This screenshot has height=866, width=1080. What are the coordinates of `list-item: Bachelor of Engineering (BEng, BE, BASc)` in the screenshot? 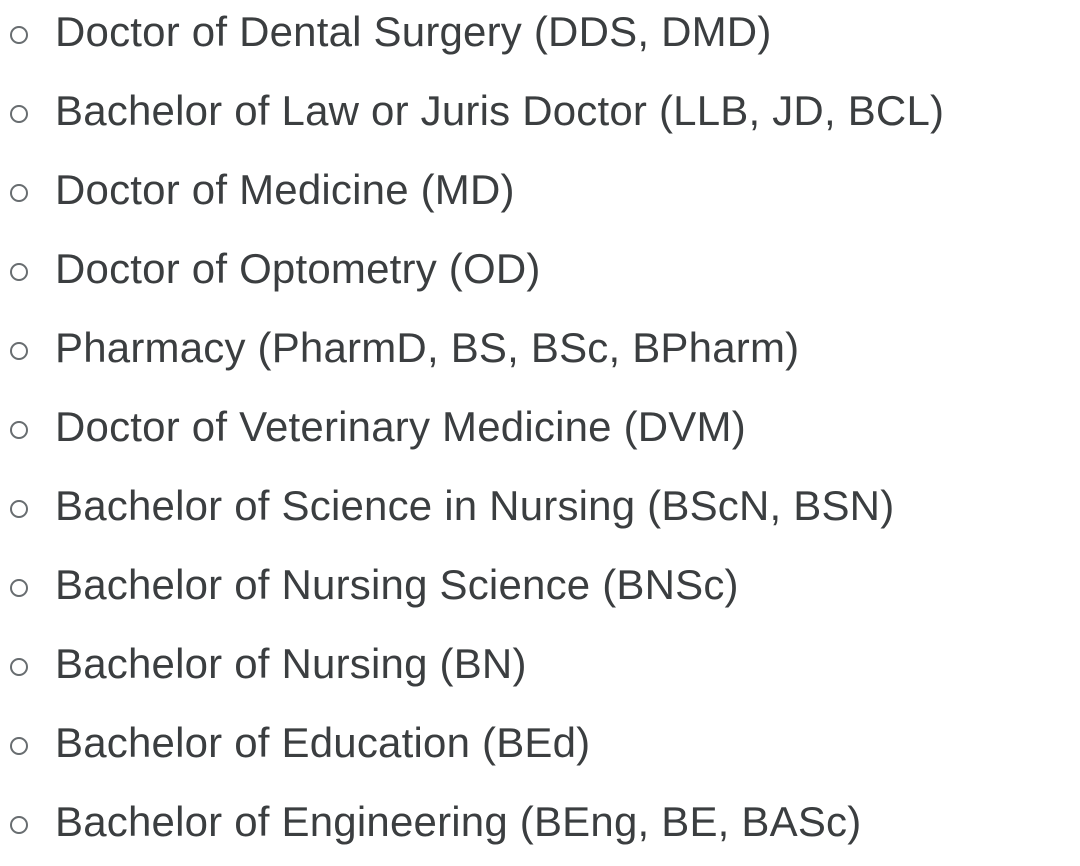 It's located at (545, 821).